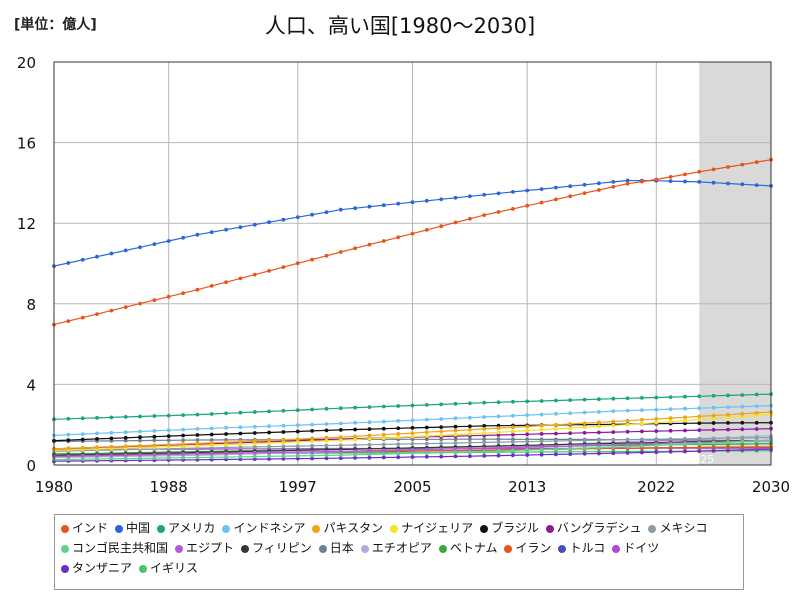 This screenshot has height=600, width=800. I want to click on legend-item: イギリス, so click(168, 568).